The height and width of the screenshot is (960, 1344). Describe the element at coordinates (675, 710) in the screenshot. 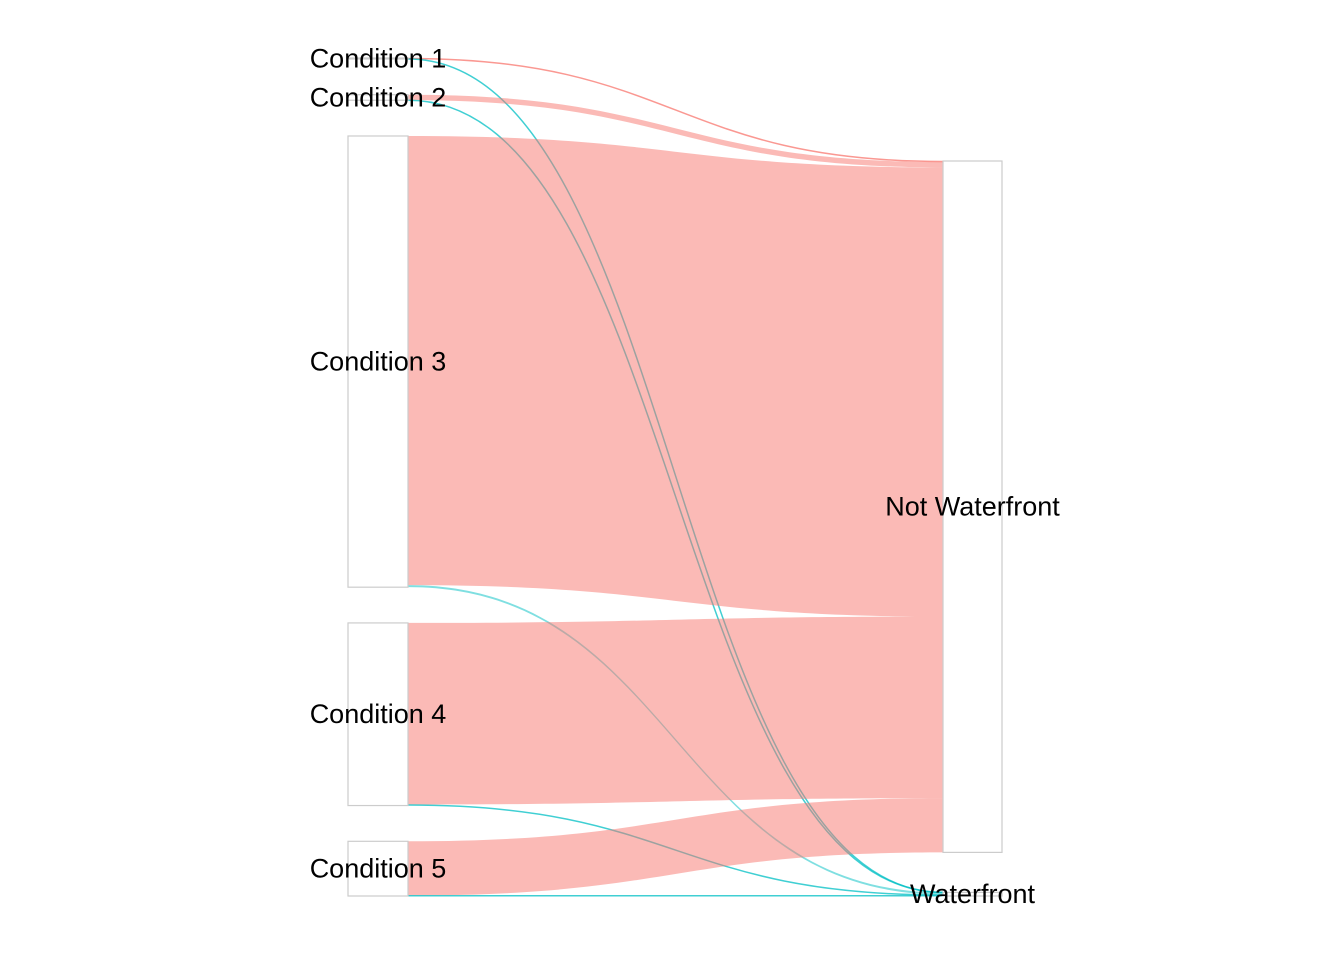

I see `flow-condition-4-to-not-waterfront` at that location.